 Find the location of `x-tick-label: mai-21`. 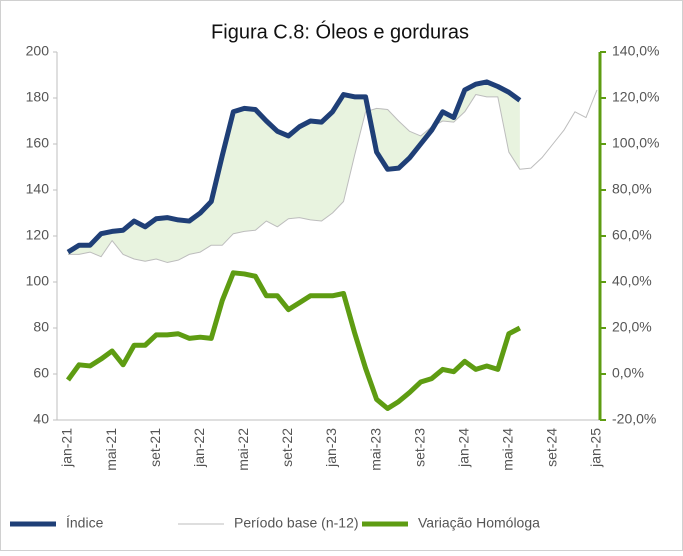

x-tick-label: mai-21 is located at coordinates (111, 449).